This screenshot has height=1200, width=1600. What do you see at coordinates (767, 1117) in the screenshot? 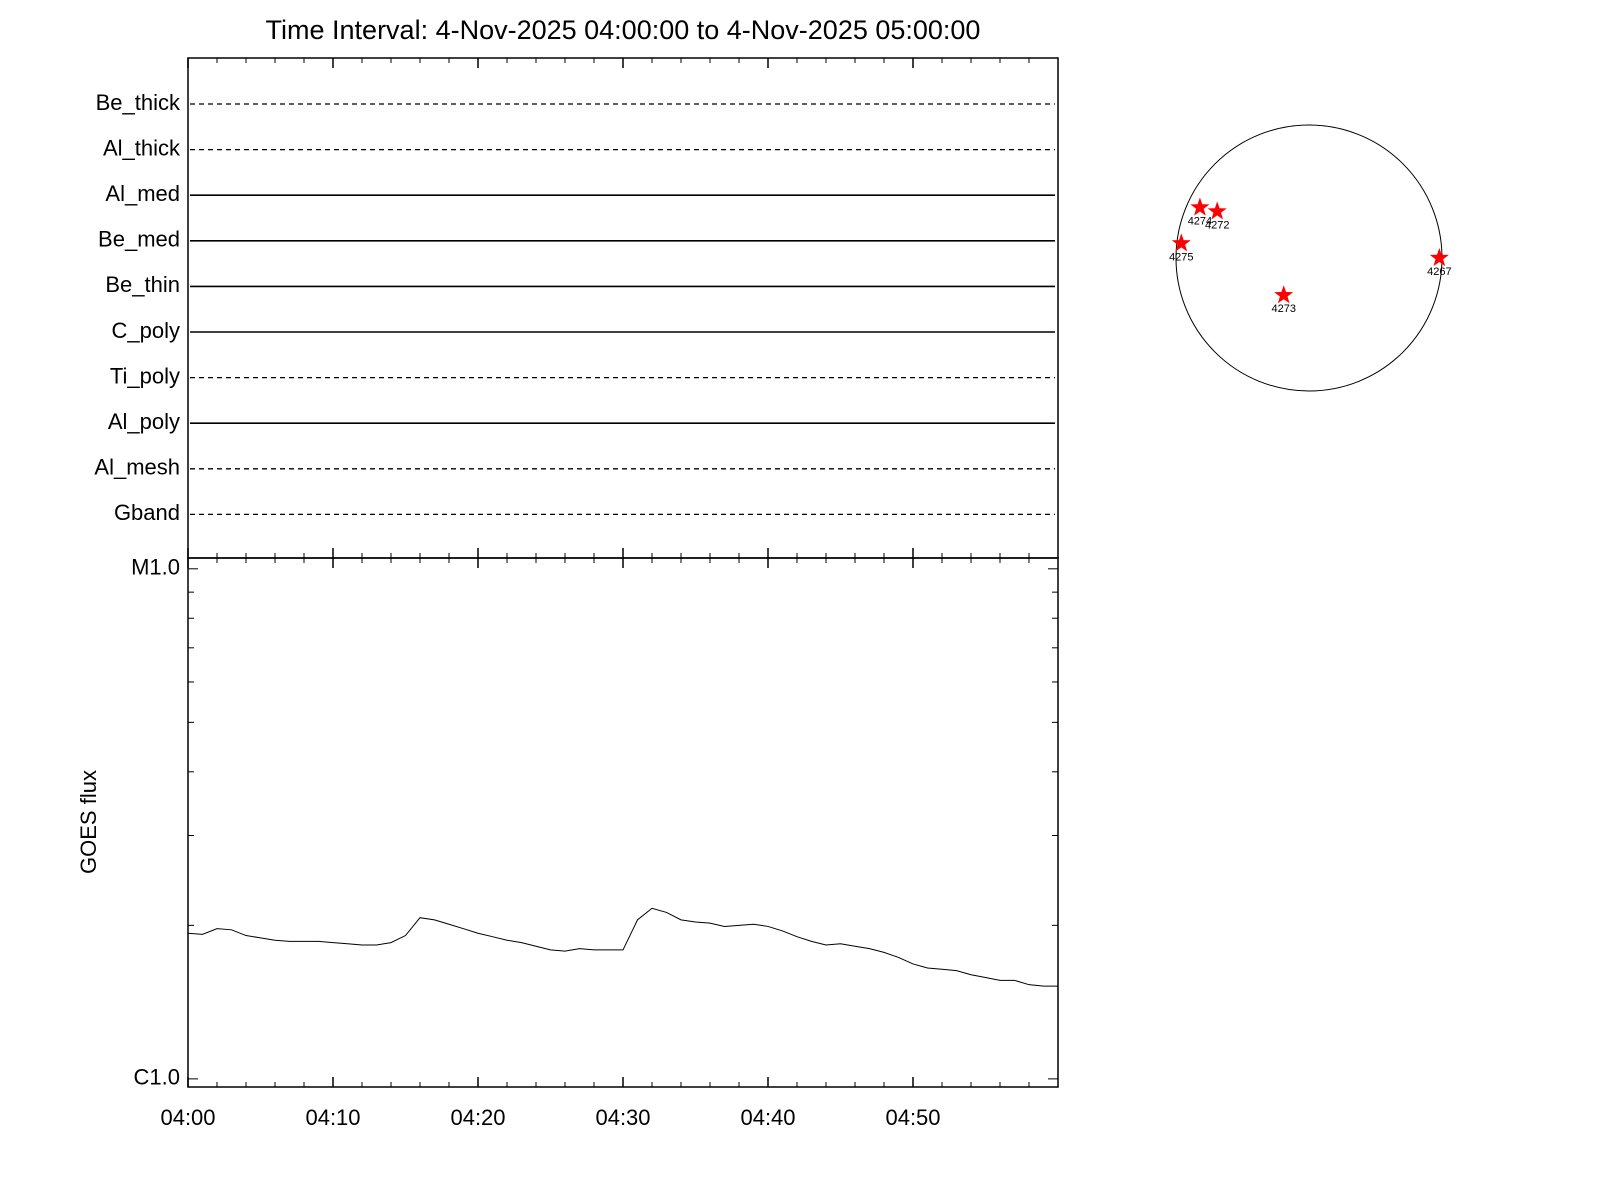
I see `x-tick-label: 04:40` at bounding box center [767, 1117].